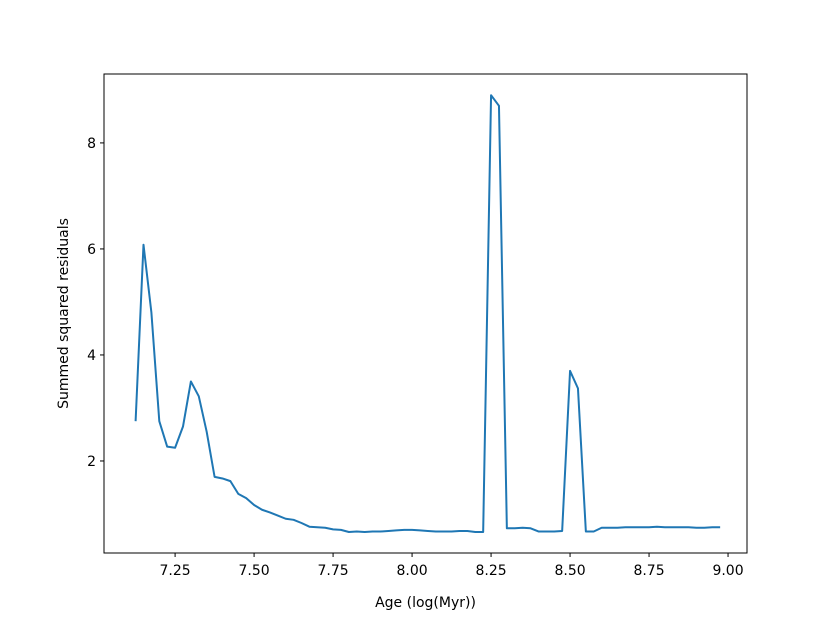  What do you see at coordinates (254, 571) in the screenshot?
I see `x-tick-label: 7.50` at bounding box center [254, 571].